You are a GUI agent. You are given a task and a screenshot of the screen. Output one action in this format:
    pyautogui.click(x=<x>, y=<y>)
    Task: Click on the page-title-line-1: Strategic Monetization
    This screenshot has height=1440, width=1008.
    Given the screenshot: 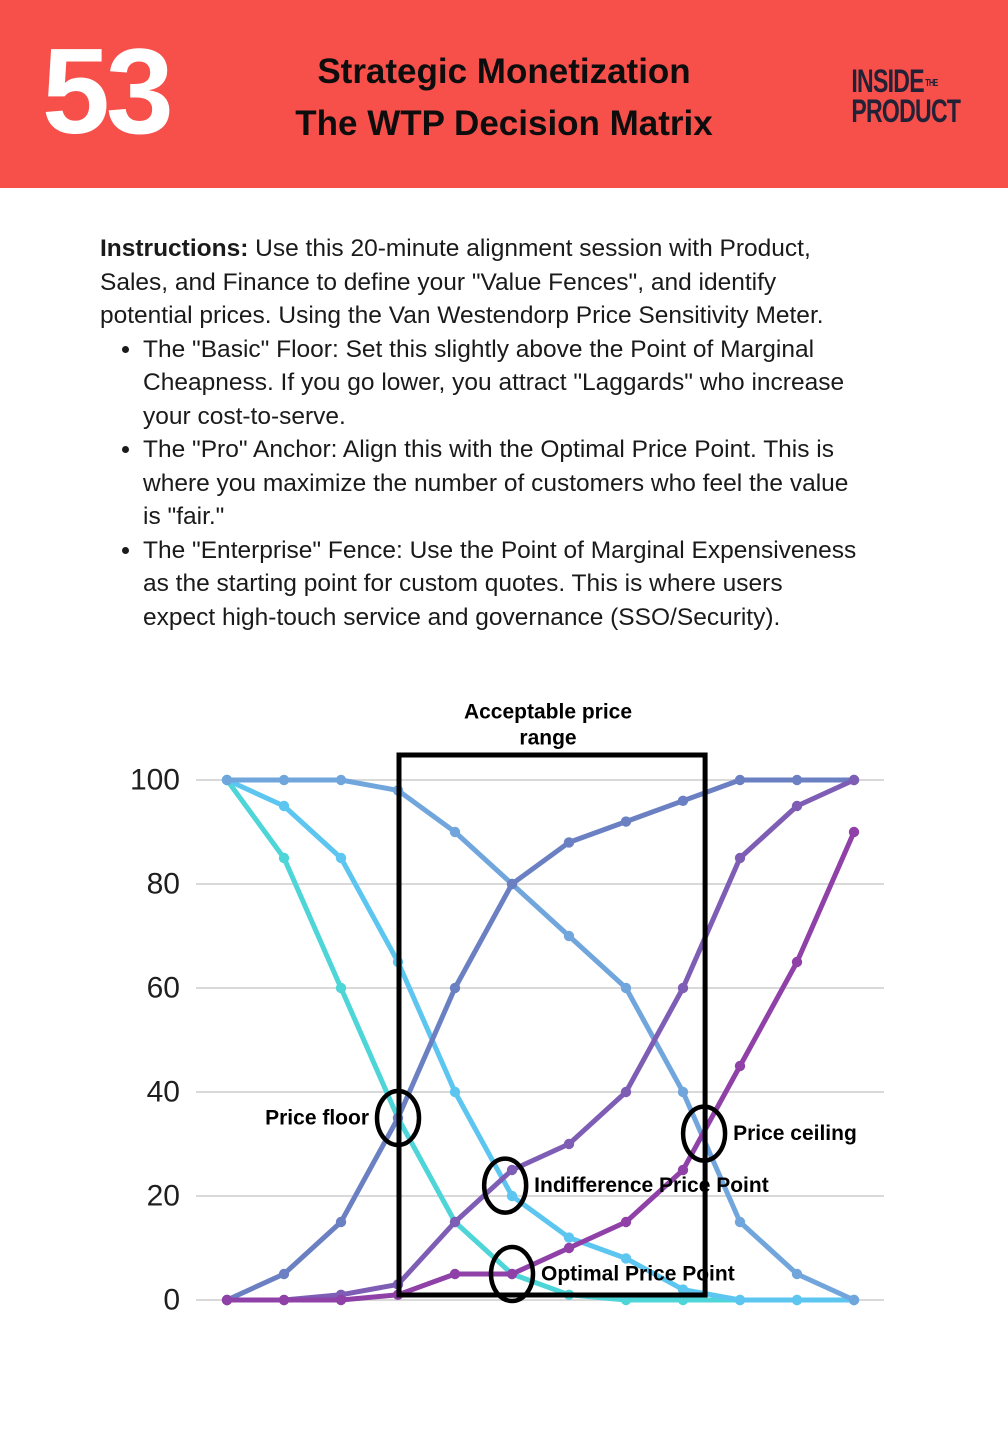 What is the action you would take?
    pyautogui.click(x=504, y=71)
    